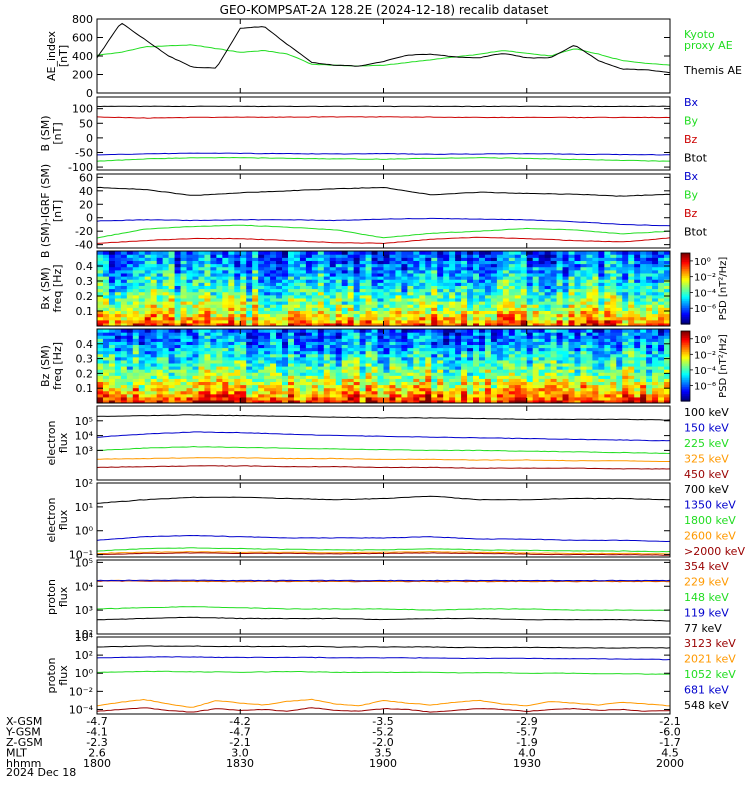 The width and height of the screenshot is (750, 800). I want to click on y-tick-label: 0, so click(89, 138).